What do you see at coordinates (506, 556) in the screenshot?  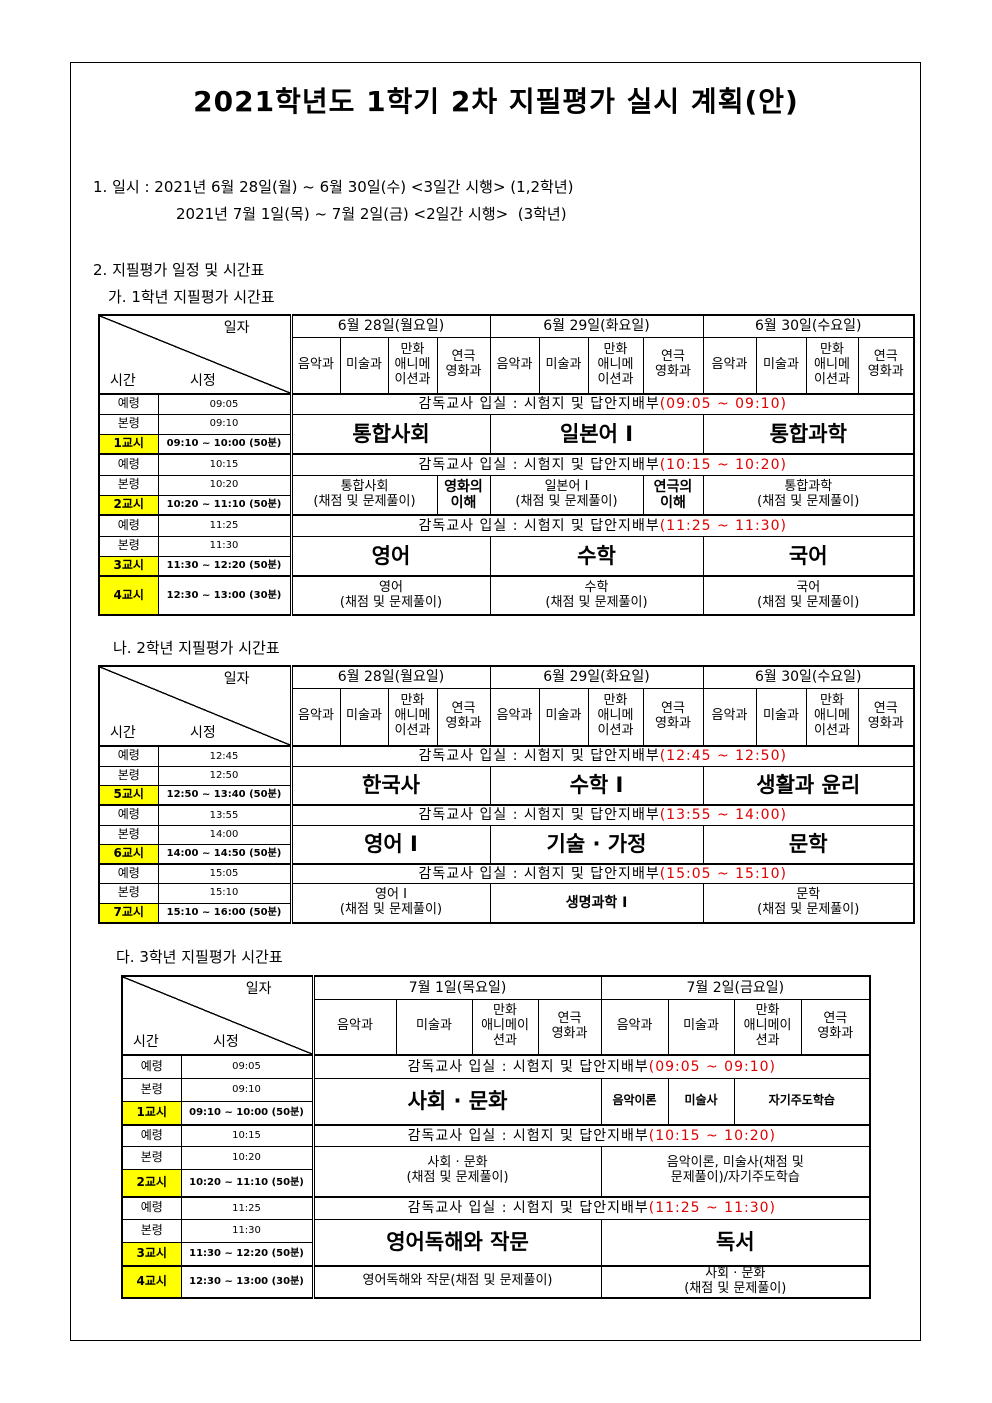 I see `table-row: 본령 11:30 영어 수학 국어` at bounding box center [506, 556].